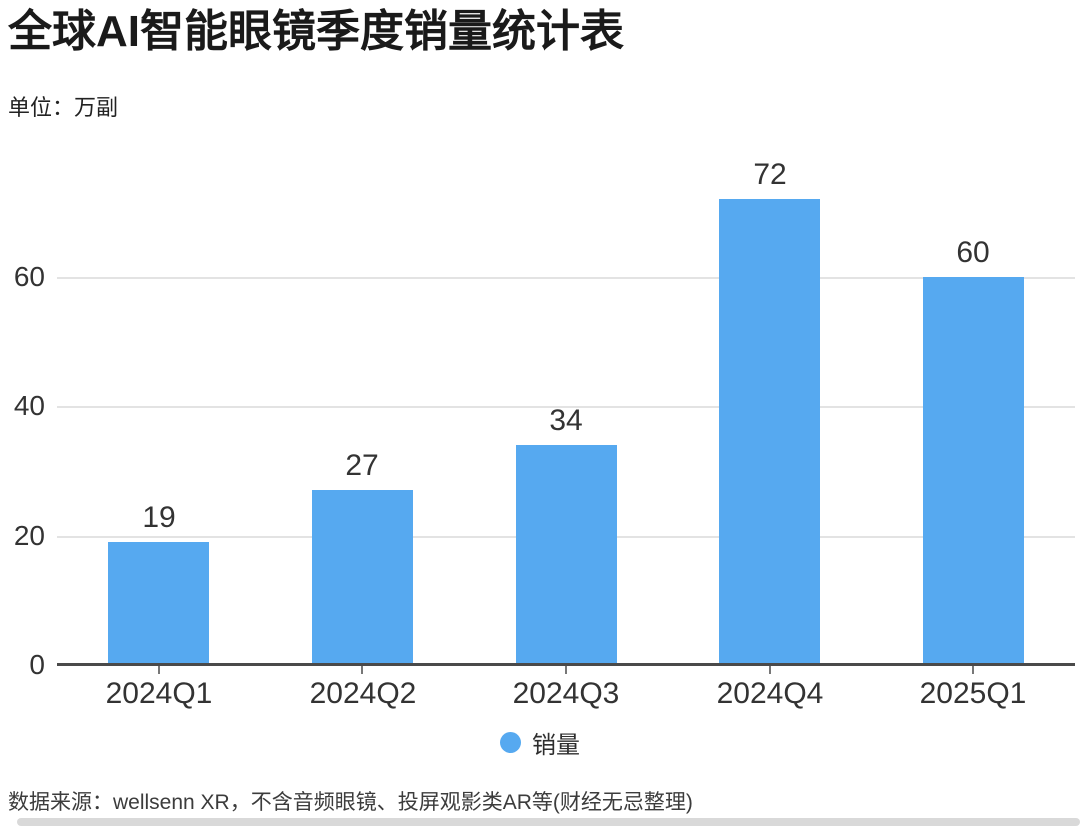 The height and width of the screenshot is (826, 1080). I want to click on bottom-scrollbar, so click(548, 822).